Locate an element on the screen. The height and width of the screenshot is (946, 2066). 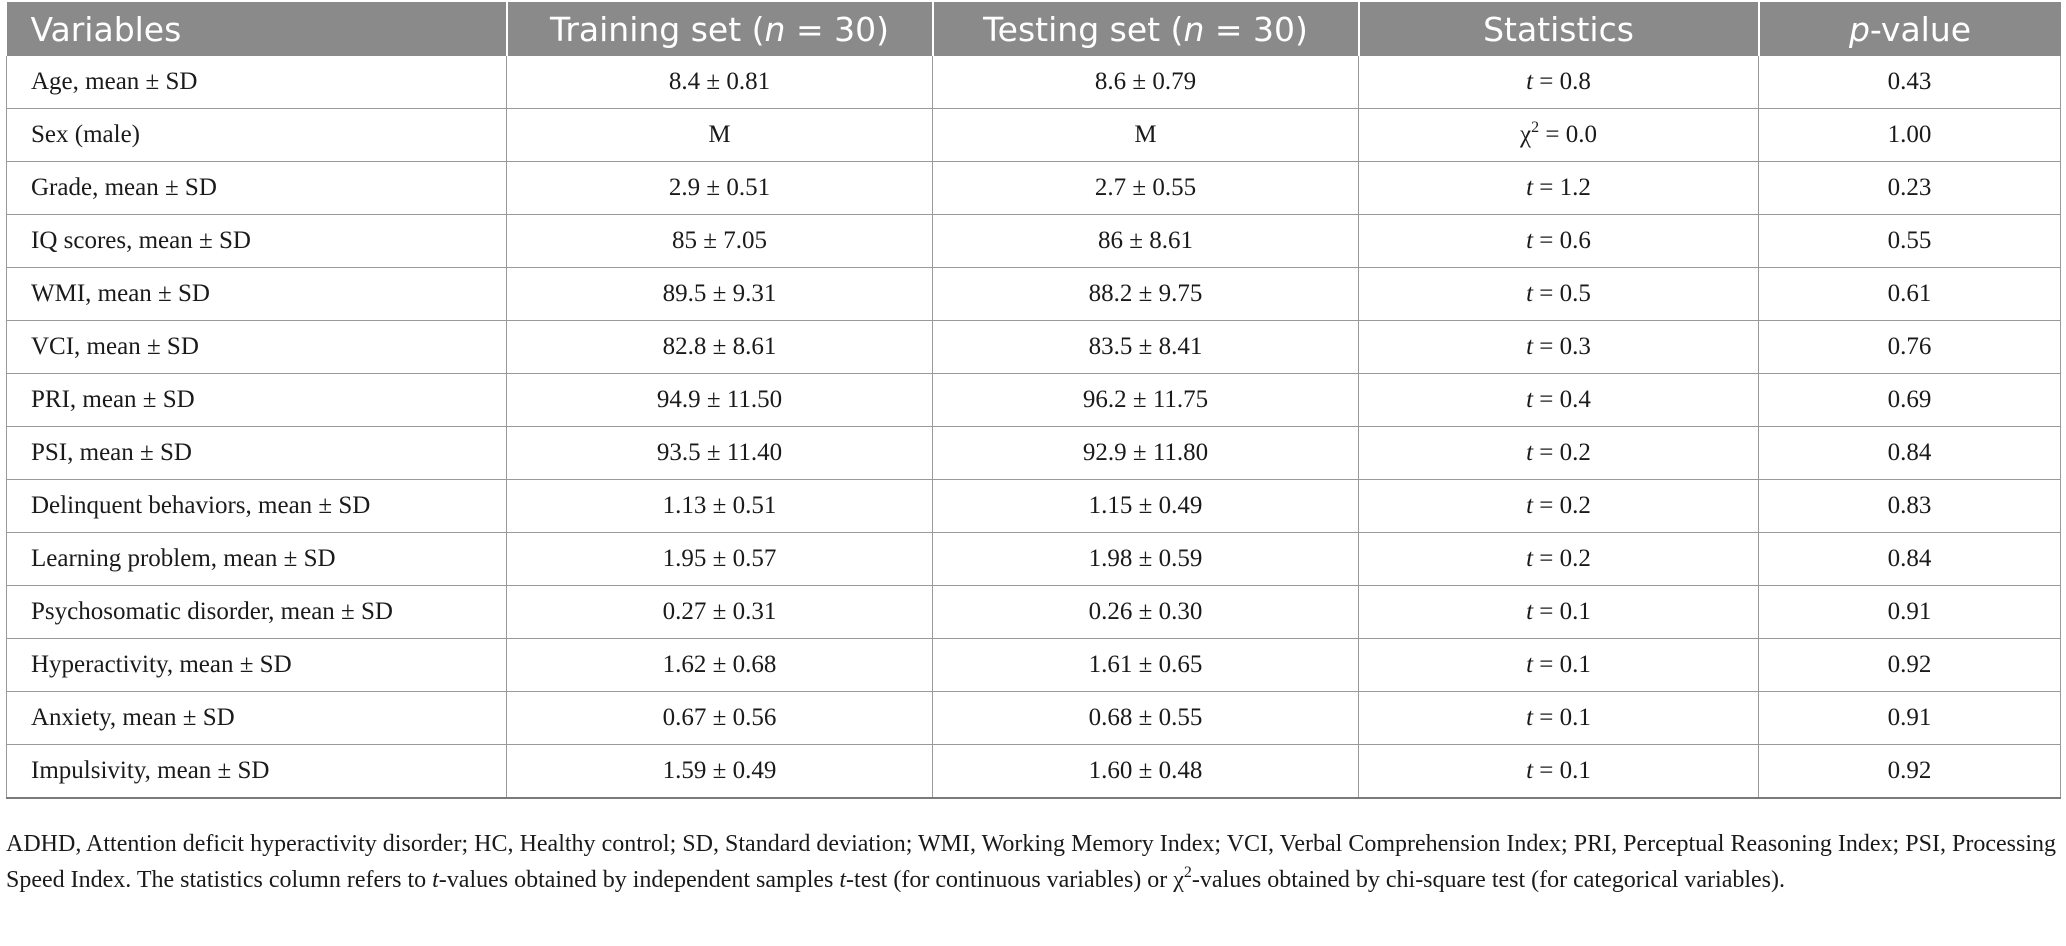
cell-variable: PRI, mean ± SD is located at coordinates (256, 400).